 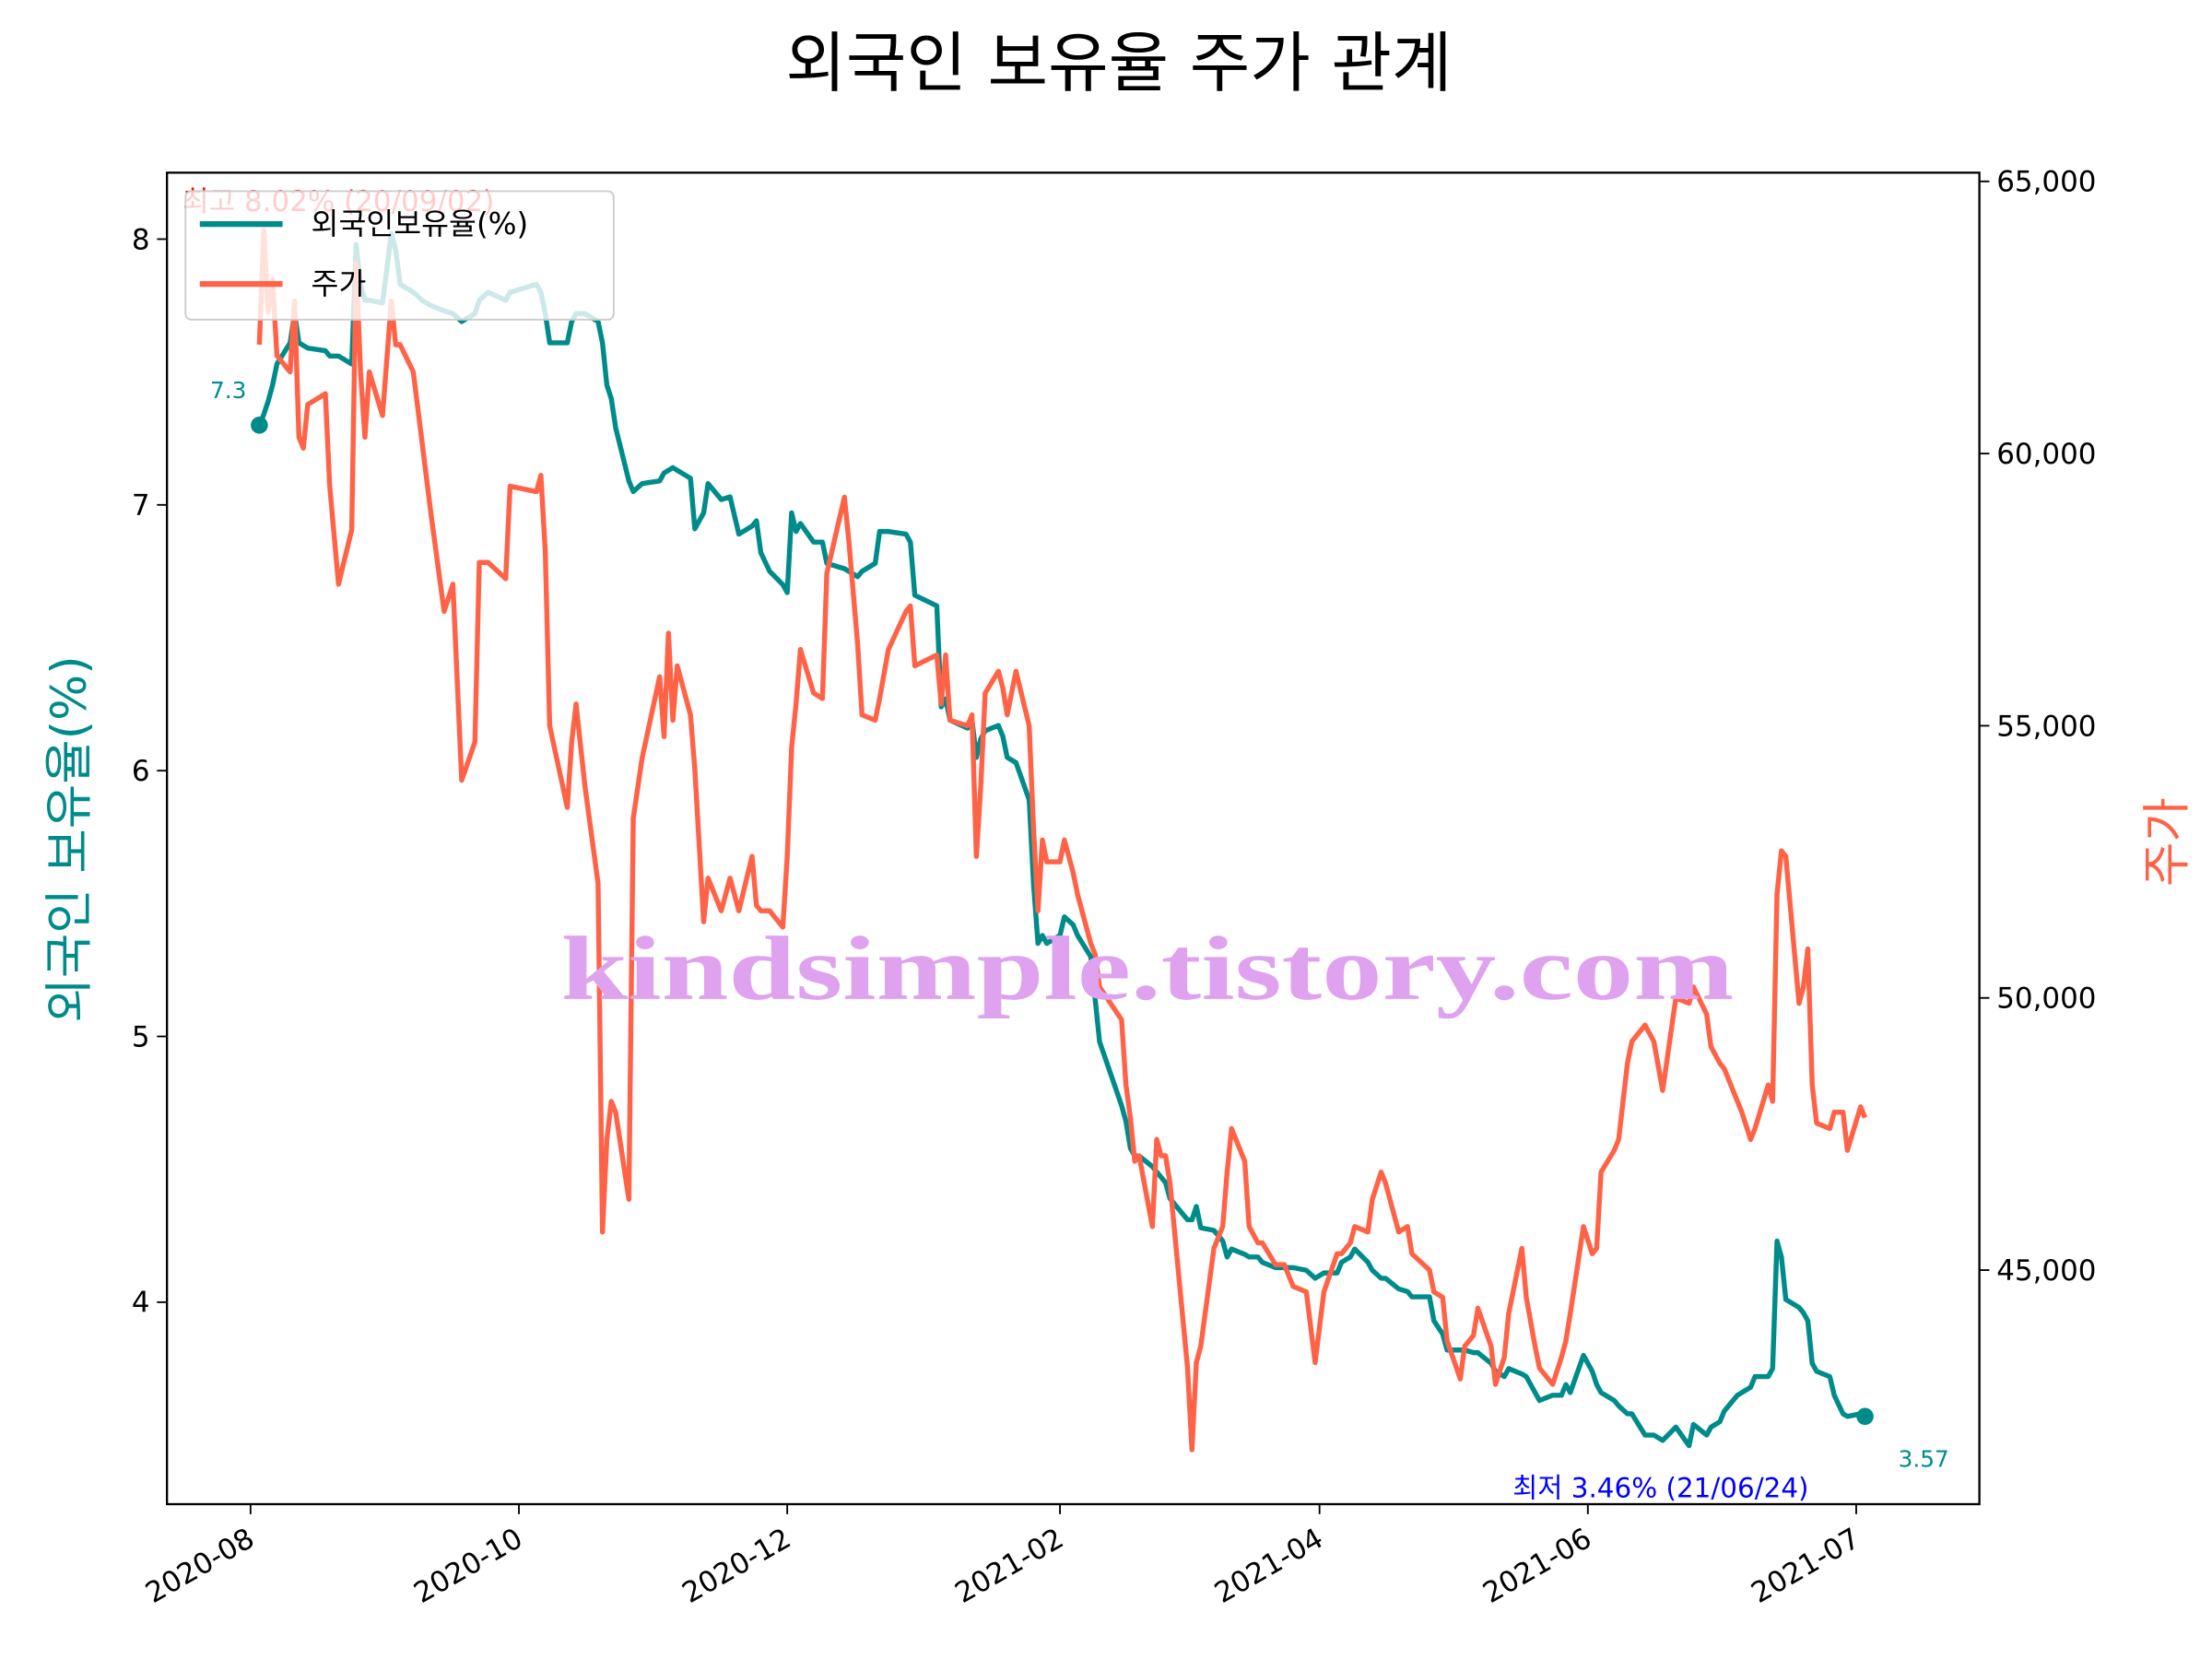 I want to click on legend-label: 외국인보유율(%), so click(x=420, y=223).